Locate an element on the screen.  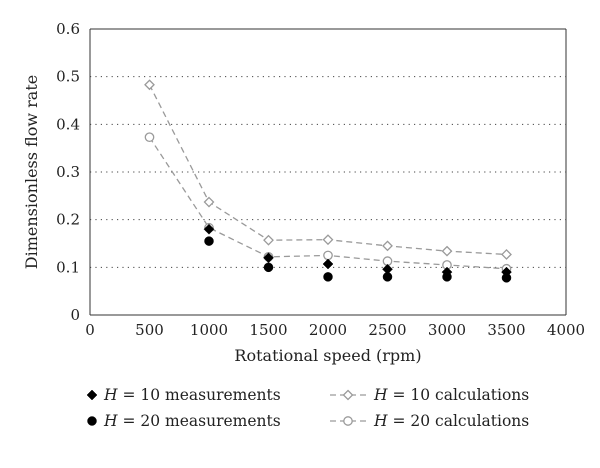
legend-label-text: = 20 measurements is located at coordinates (199, 421).